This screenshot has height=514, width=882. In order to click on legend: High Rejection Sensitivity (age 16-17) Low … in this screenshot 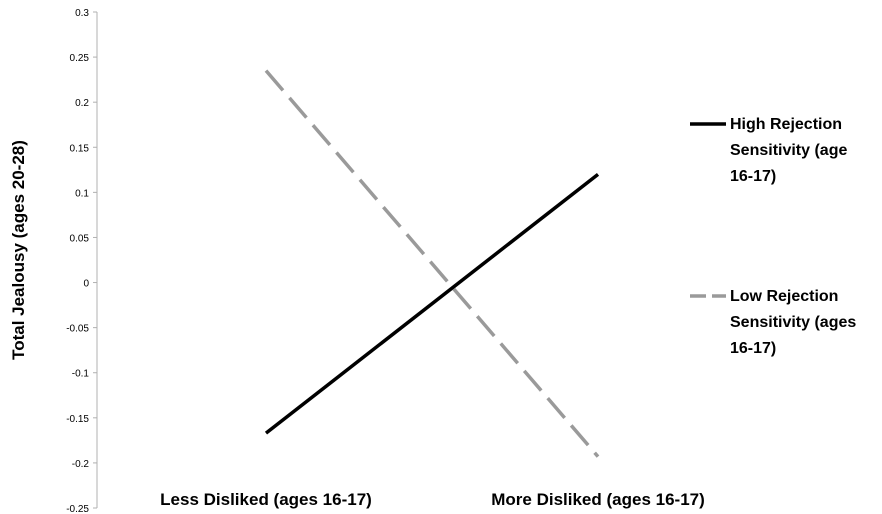, I will do `click(773, 236)`.